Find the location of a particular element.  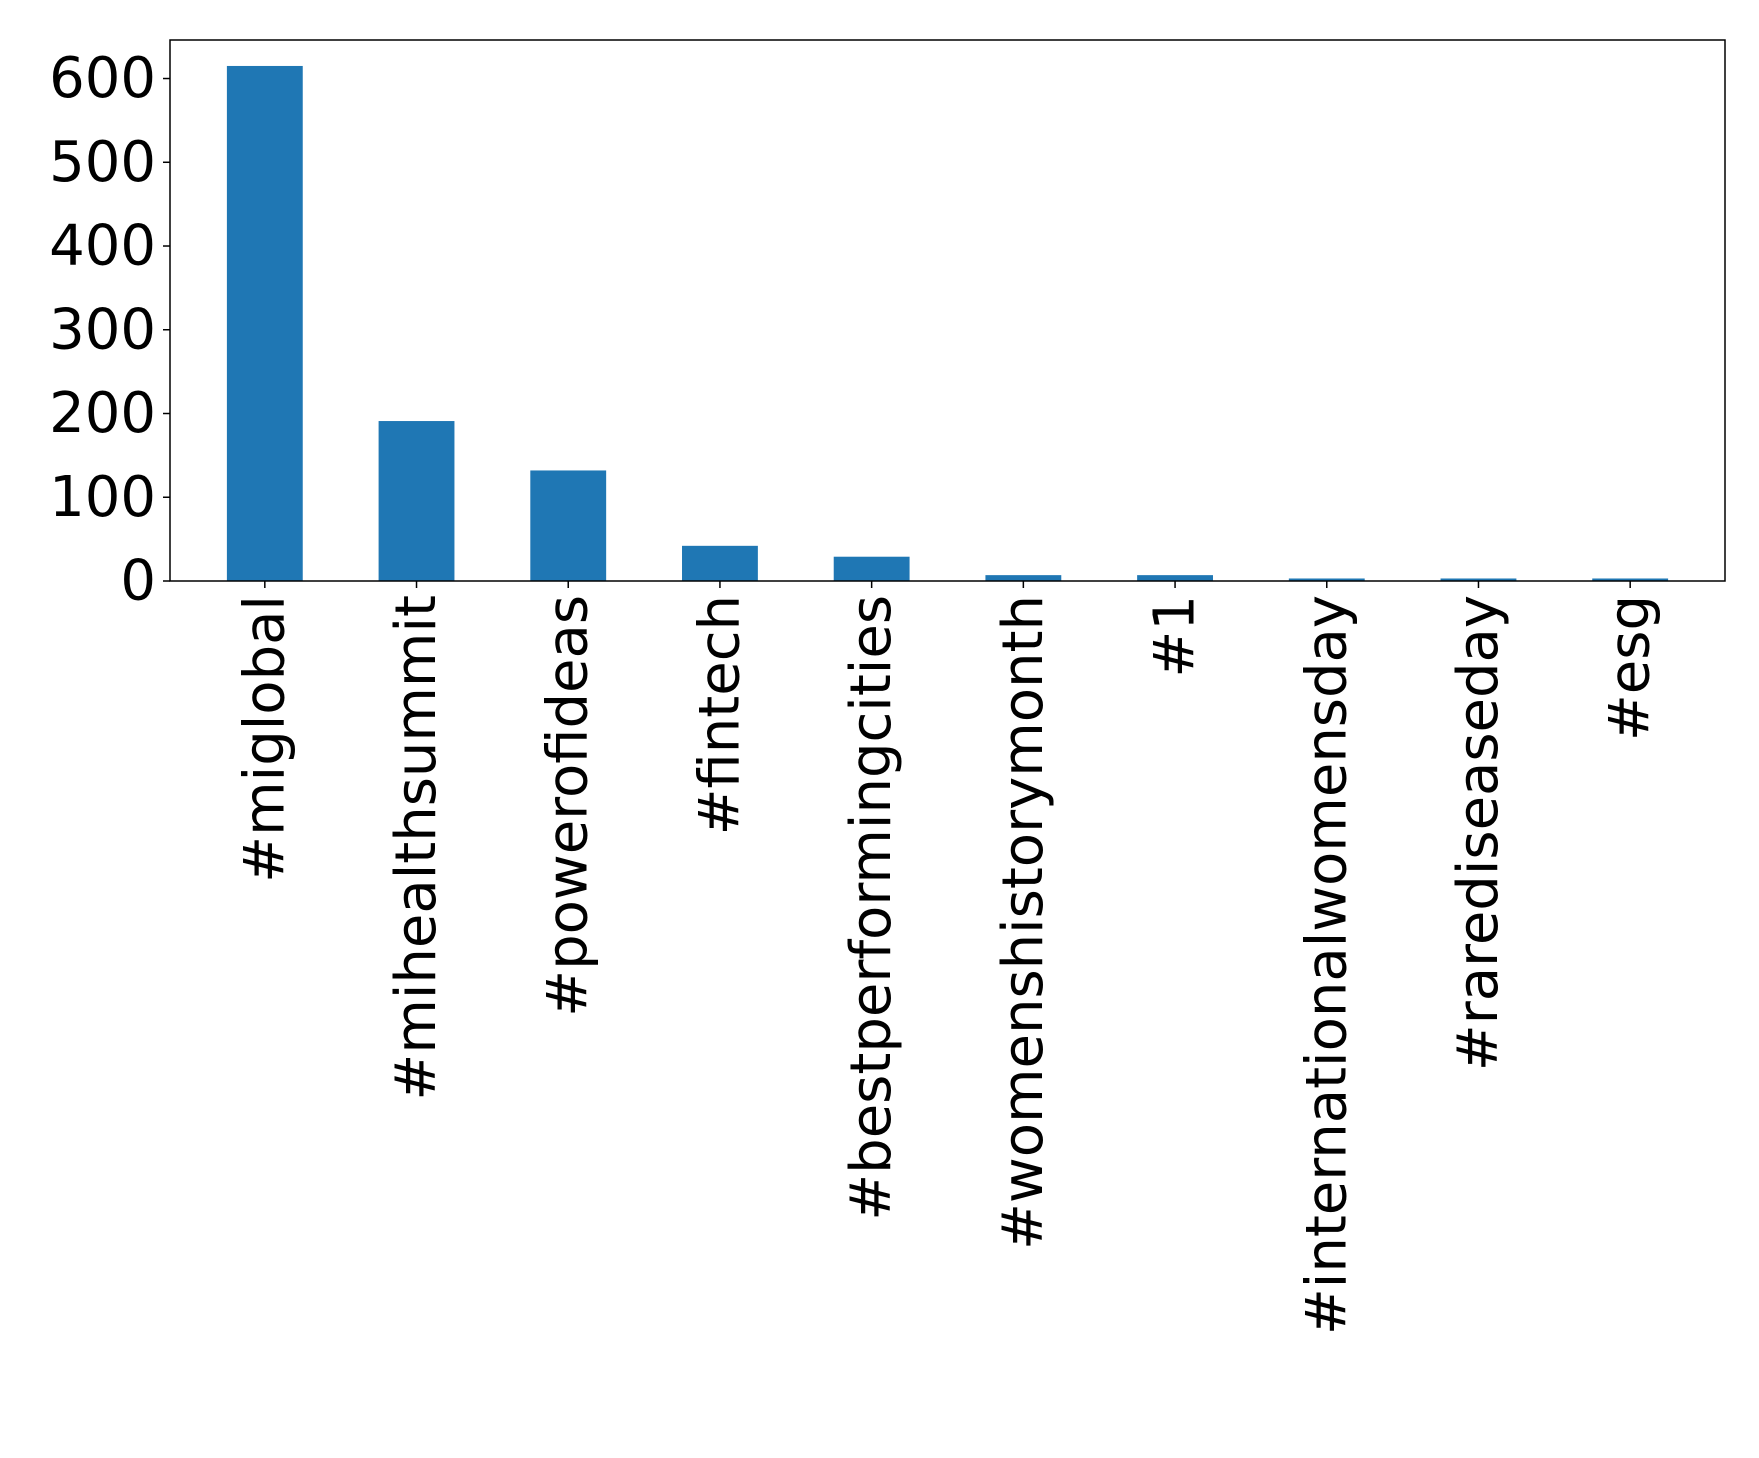

x-tick-label: #1 is located at coordinates (1175, 636).